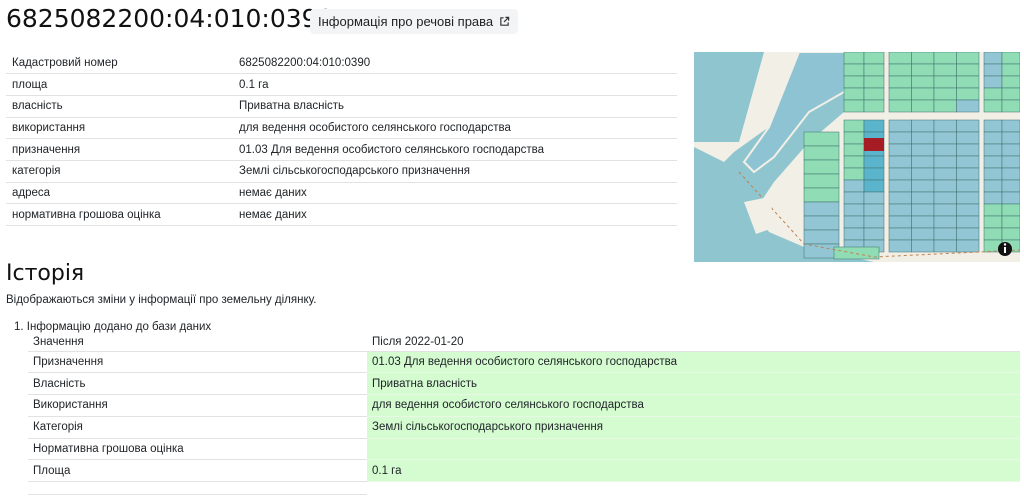 The height and width of the screenshot is (502, 1024). Describe the element at coordinates (341, 106) in the screenshot. I see `info-row: власність Приватна власність` at that location.